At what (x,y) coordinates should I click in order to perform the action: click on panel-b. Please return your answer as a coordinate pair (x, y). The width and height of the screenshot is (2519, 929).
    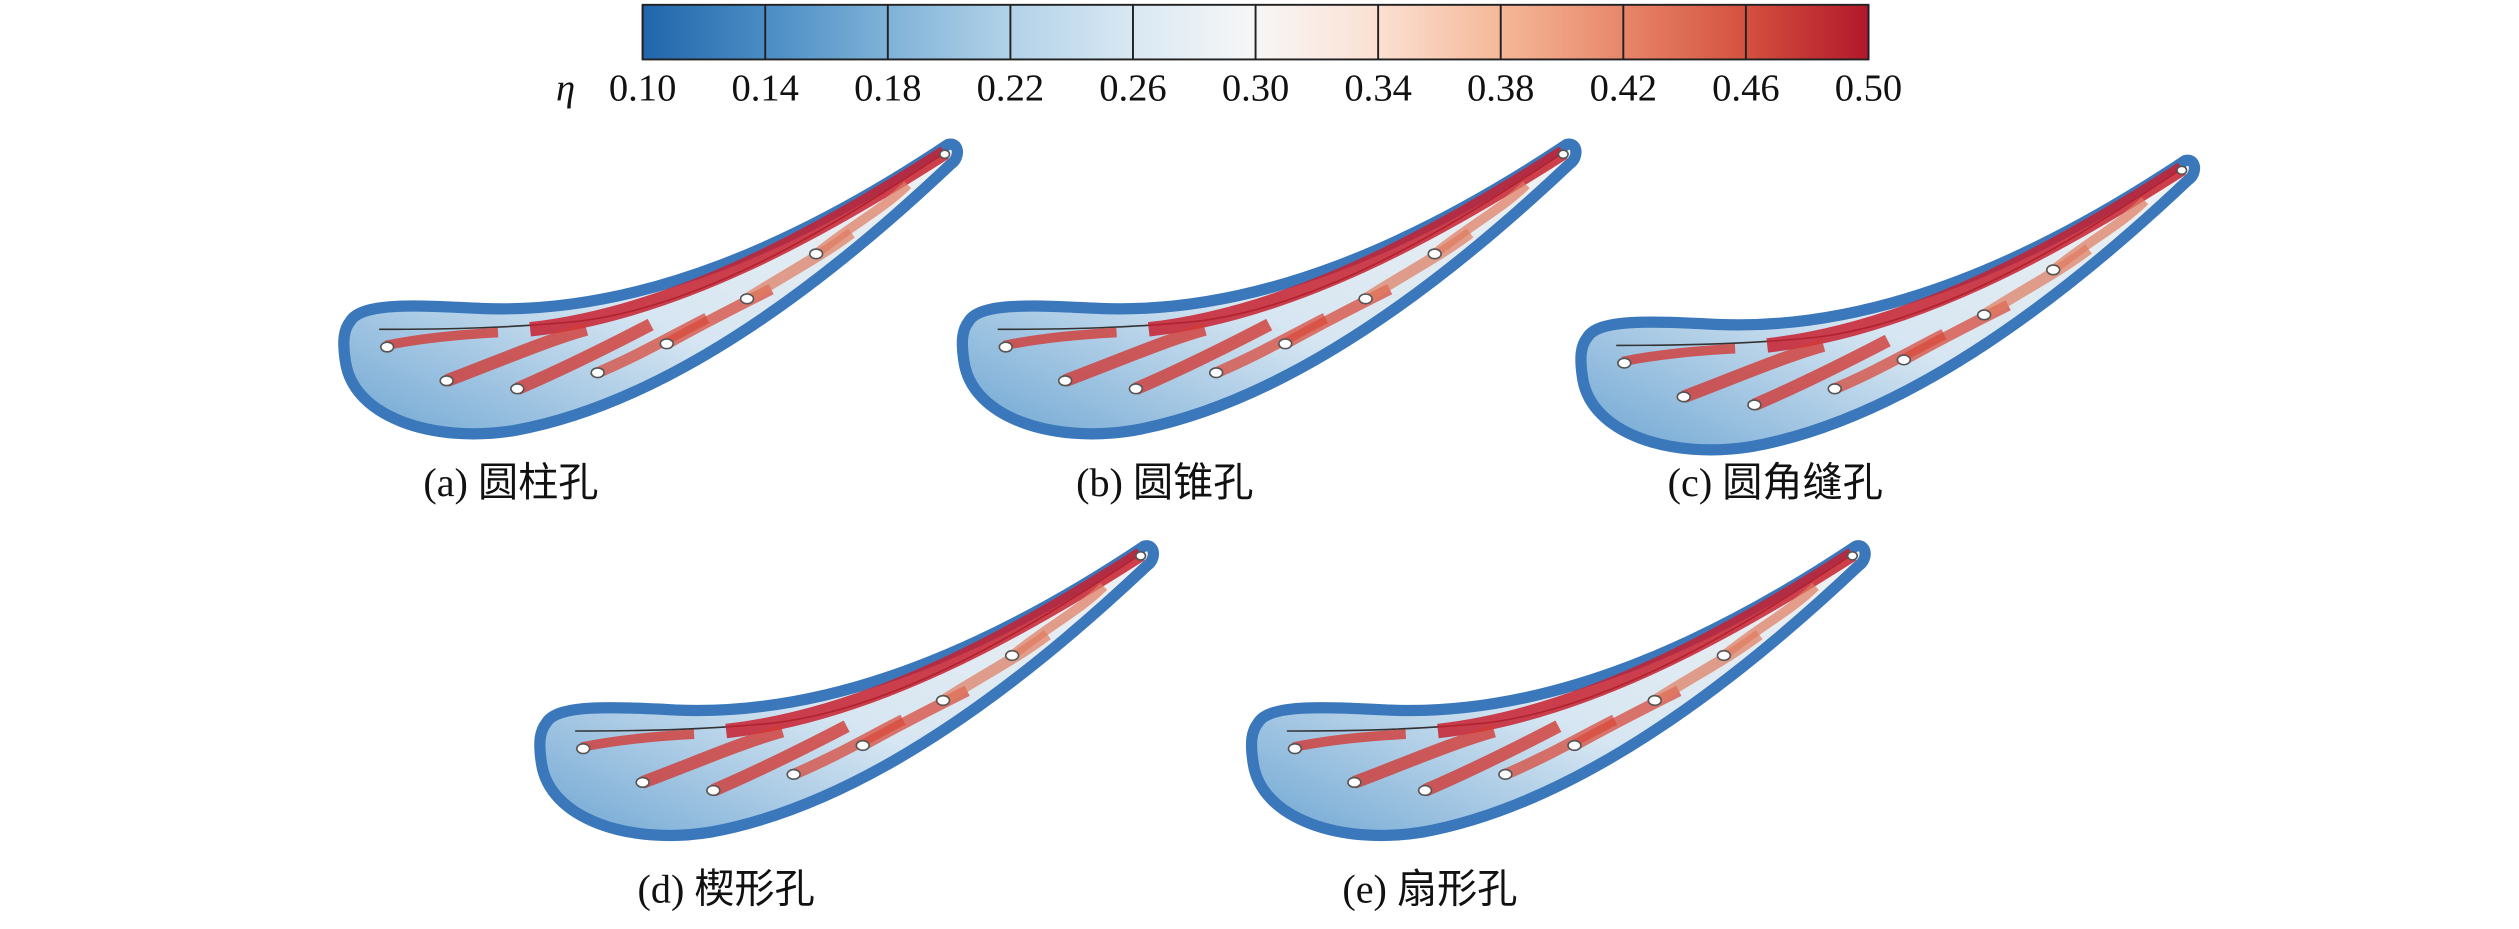
    Looking at the image, I should click on (1269, 289).